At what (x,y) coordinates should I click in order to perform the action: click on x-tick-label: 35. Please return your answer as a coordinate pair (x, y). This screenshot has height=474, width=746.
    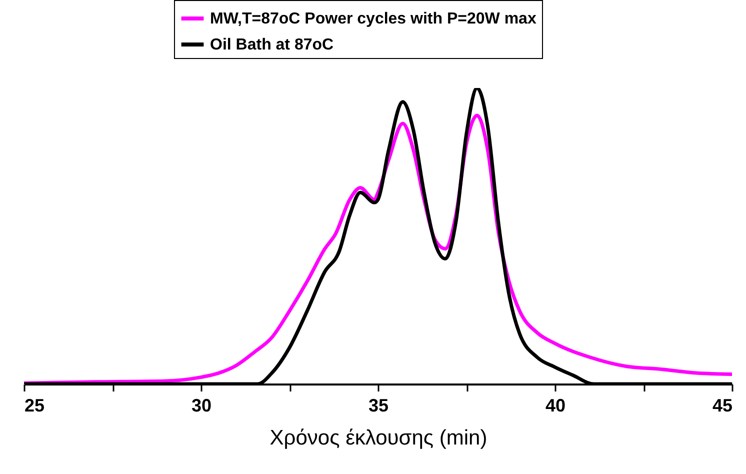
    Looking at the image, I should click on (378, 406).